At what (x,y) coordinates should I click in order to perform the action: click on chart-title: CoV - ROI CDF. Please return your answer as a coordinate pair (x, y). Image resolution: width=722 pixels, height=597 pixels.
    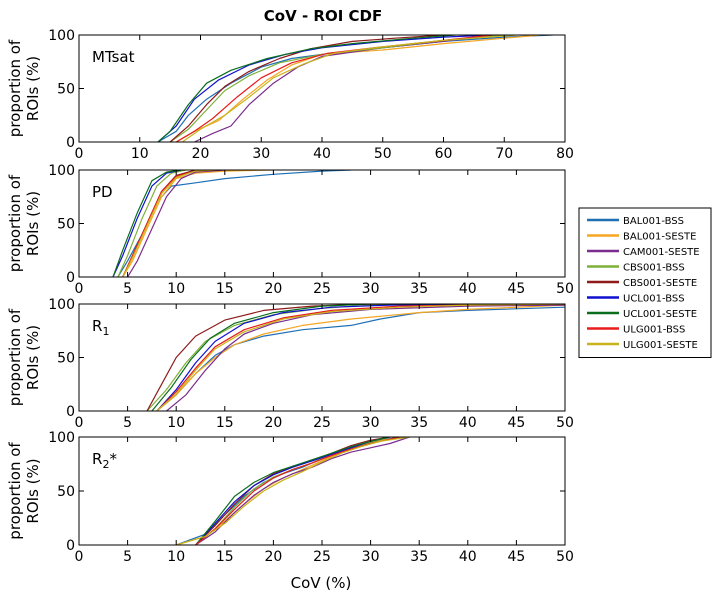
    Looking at the image, I should click on (323, 16).